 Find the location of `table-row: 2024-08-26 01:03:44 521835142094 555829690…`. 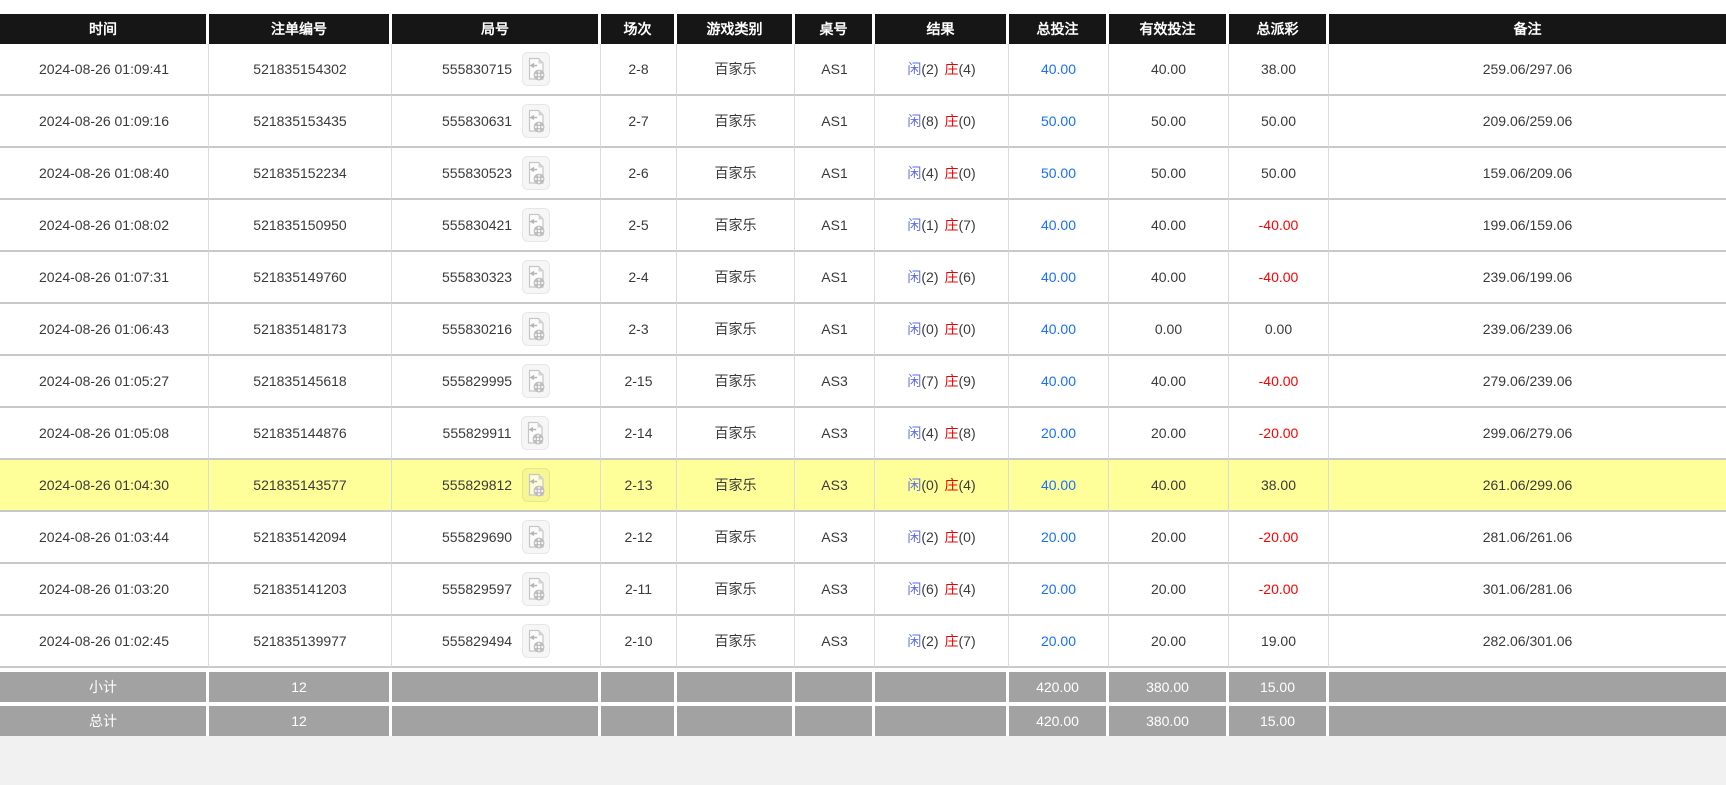

table-row: 2024-08-26 01:03:44 521835142094 555829690… is located at coordinates (863, 538).